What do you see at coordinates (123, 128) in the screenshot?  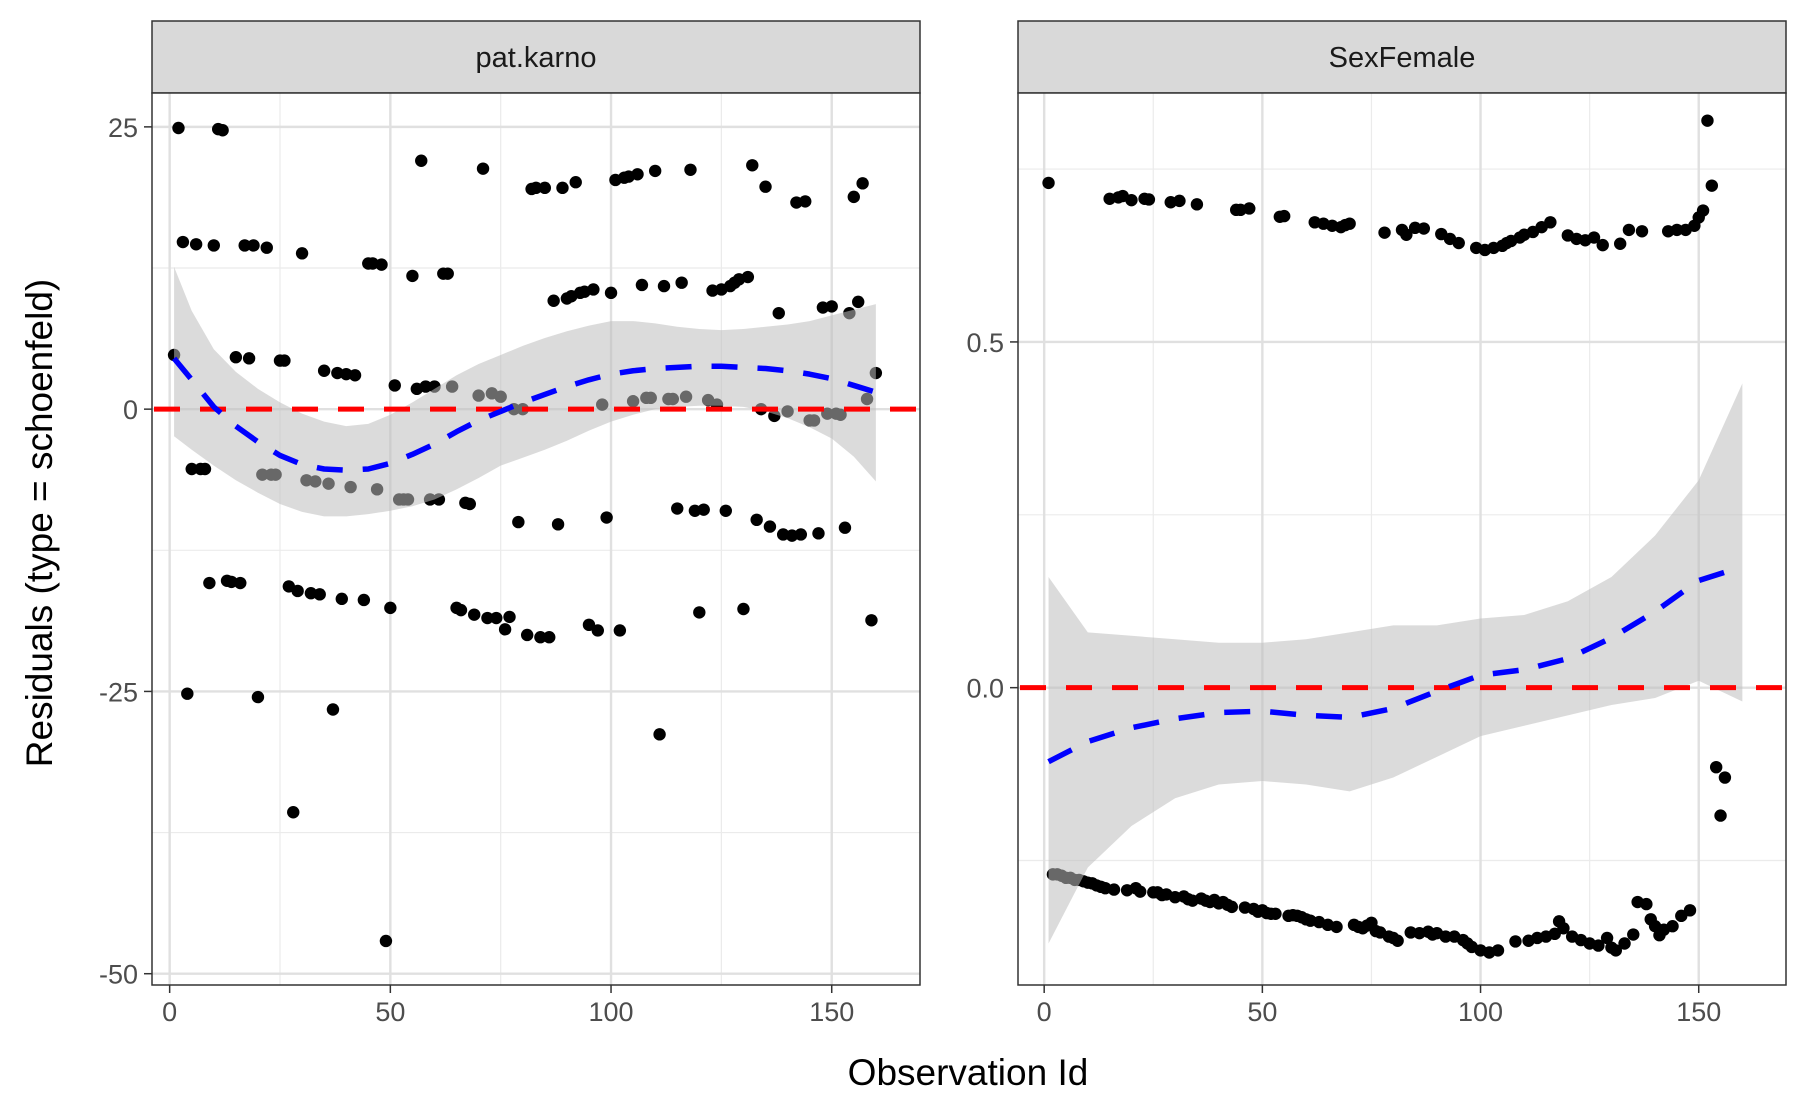 I see `y-tick-label: 25` at bounding box center [123, 128].